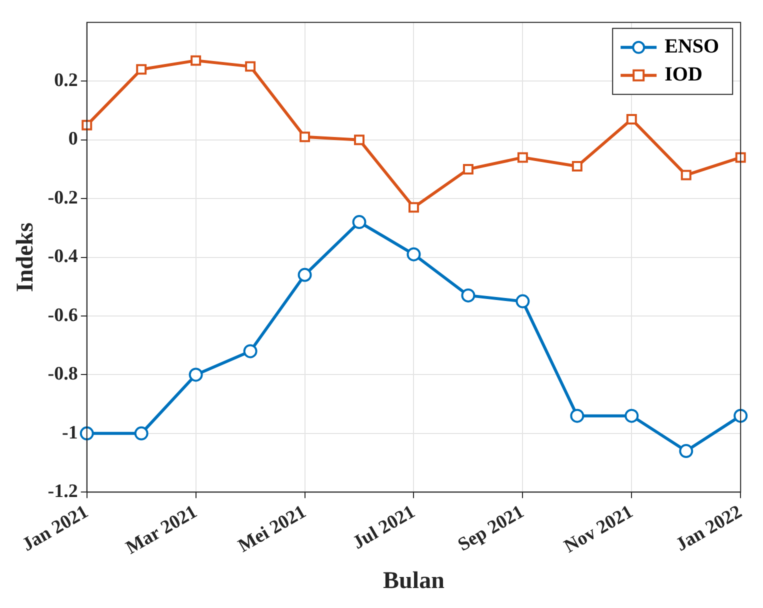 This screenshot has width=763, height=608. Describe the element at coordinates (25, 257) in the screenshot. I see `y-axis-title: Indeks` at that location.